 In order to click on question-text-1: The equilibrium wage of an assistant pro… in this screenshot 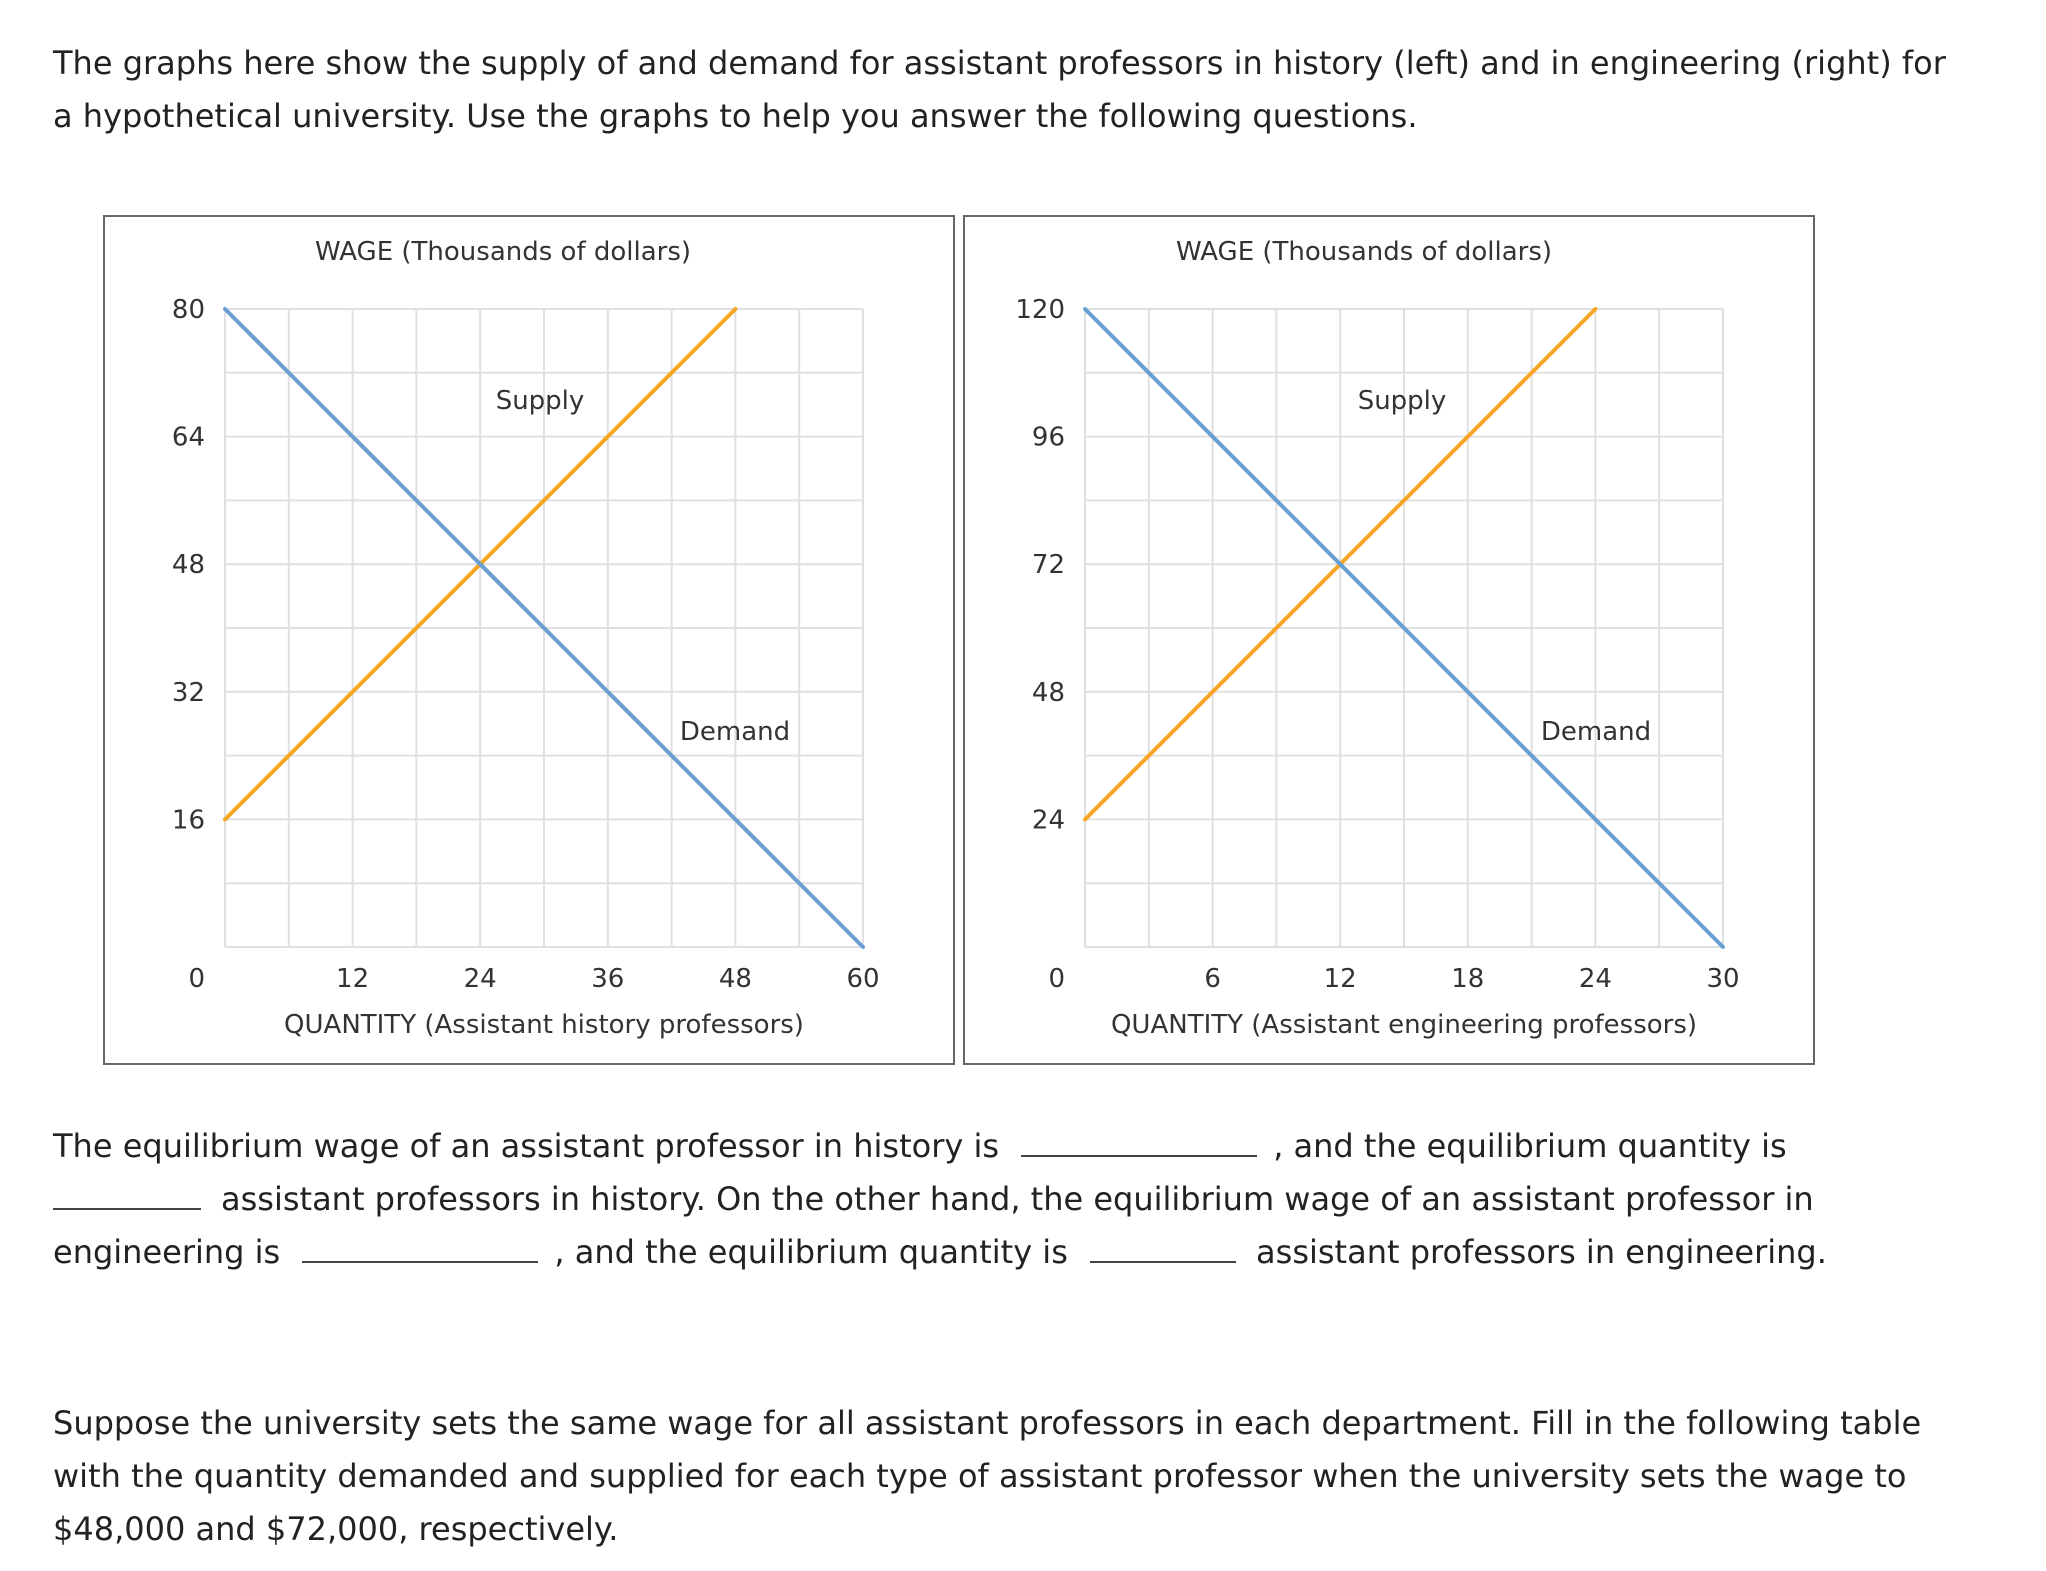, I will do `click(526, 1146)`.